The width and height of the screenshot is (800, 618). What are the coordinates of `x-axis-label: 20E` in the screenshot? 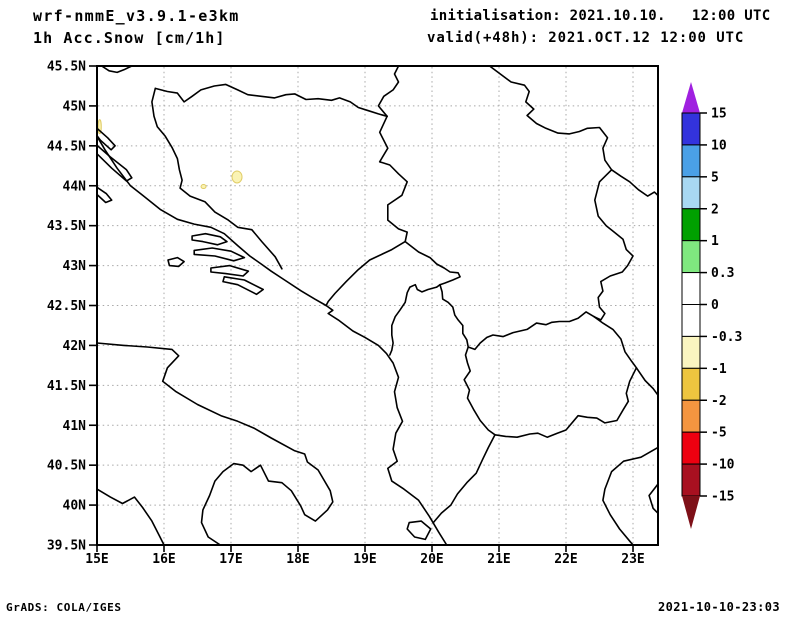 It's located at (431, 559).